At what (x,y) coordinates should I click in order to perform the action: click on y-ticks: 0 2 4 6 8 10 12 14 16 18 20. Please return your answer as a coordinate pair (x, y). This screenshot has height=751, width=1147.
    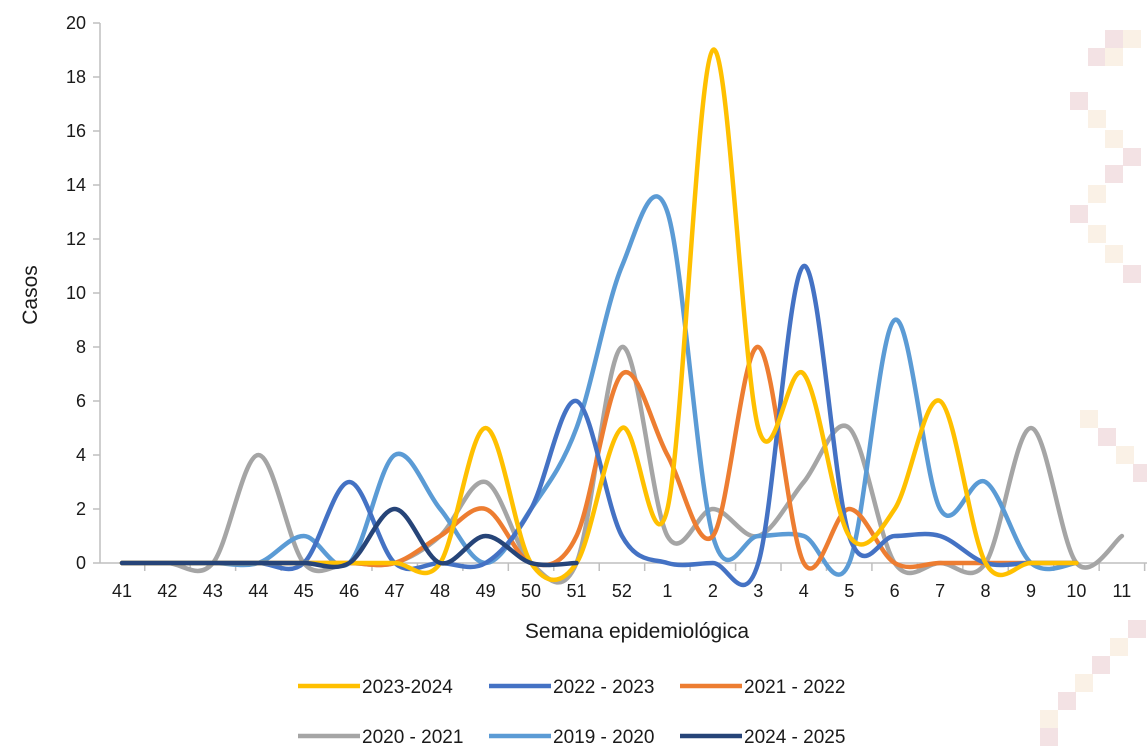
    Looking at the image, I should click on (83, 293).